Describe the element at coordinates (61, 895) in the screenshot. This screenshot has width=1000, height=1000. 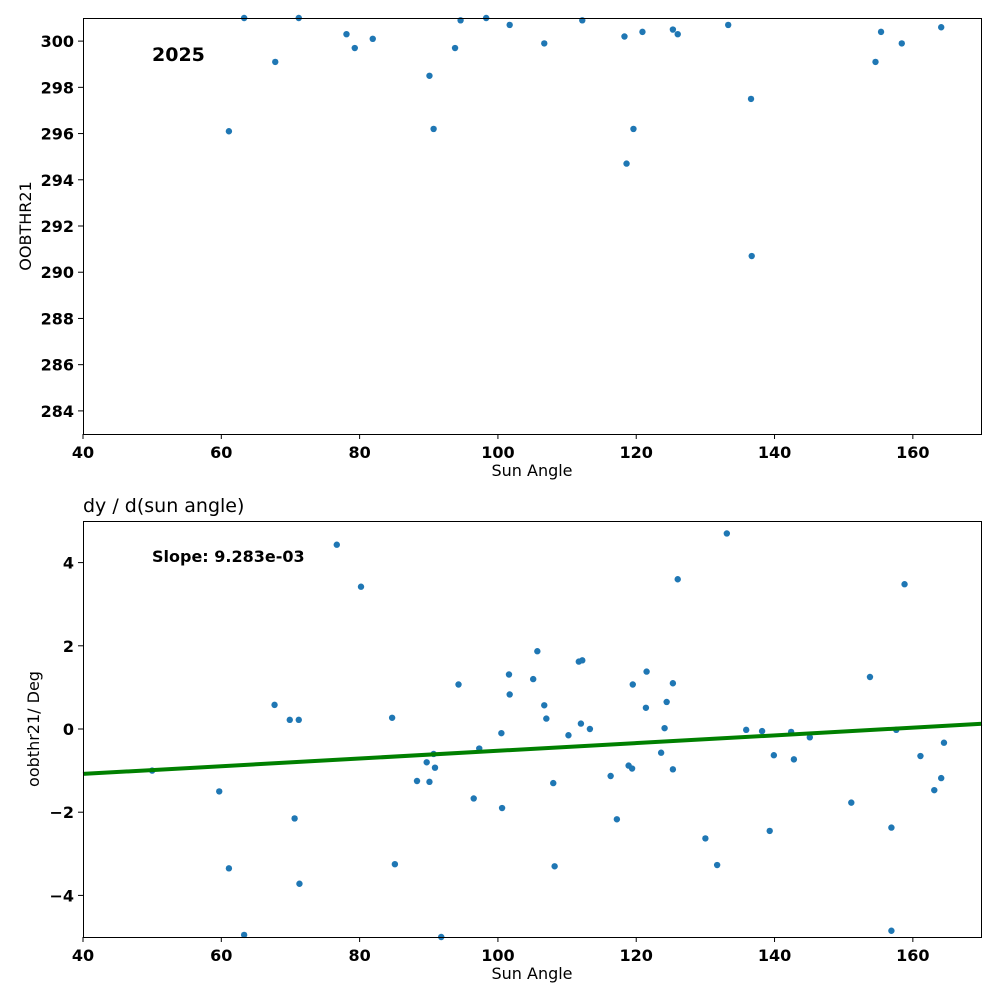
I see `bottom-y-tick-label: −4` at that location.